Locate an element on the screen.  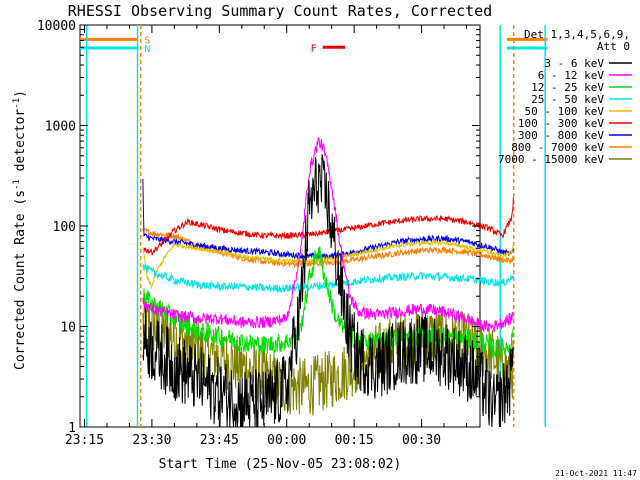
legend-entry-label: 50 - 100 keV is located at coordinates (565, 111).